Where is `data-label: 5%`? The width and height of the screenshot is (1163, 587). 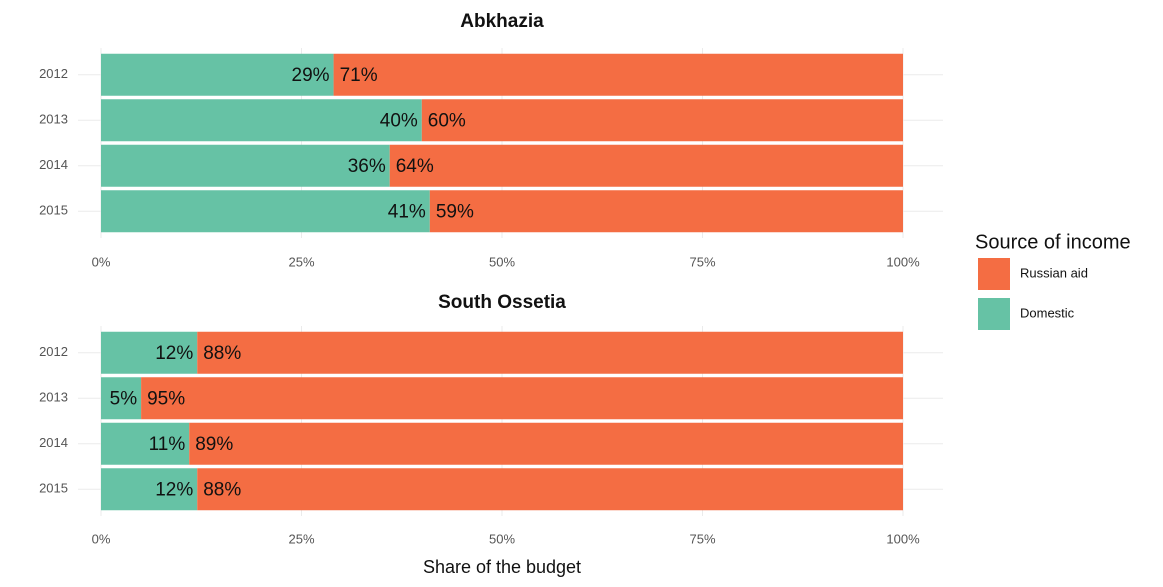 data-label: 5% is located at coordinates (124, 398).